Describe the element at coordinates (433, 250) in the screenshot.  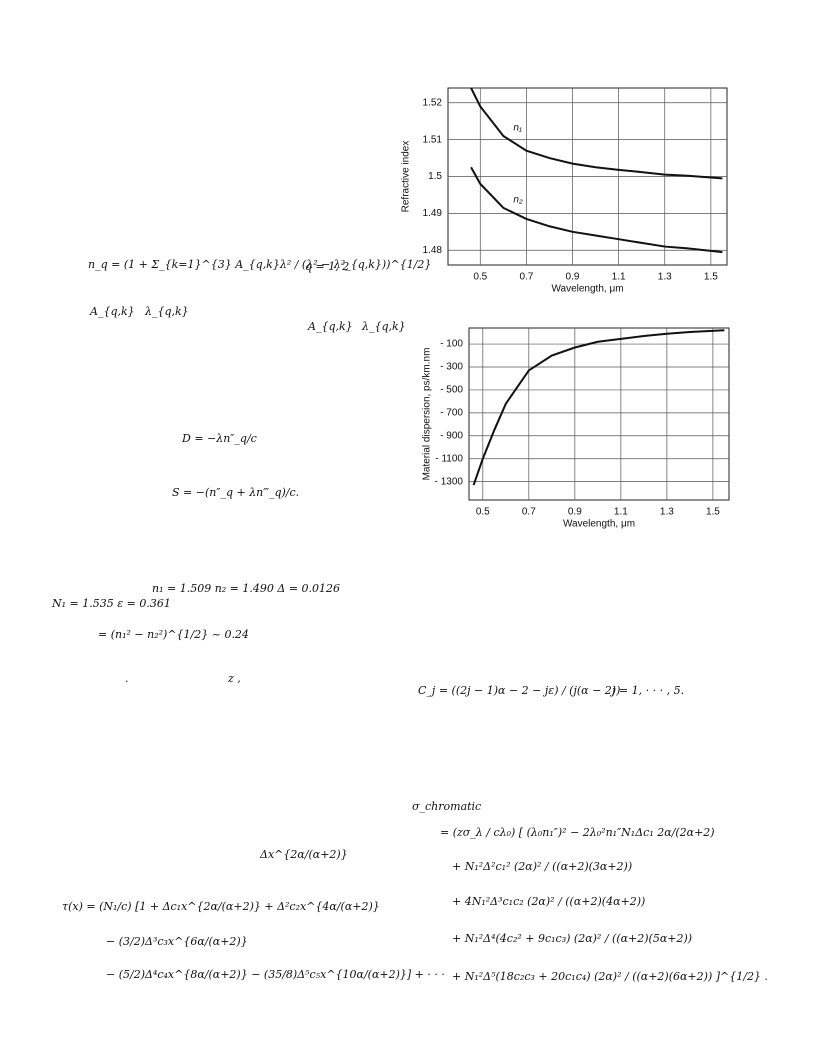
I see `y-tick-label: 1.48` at that location.